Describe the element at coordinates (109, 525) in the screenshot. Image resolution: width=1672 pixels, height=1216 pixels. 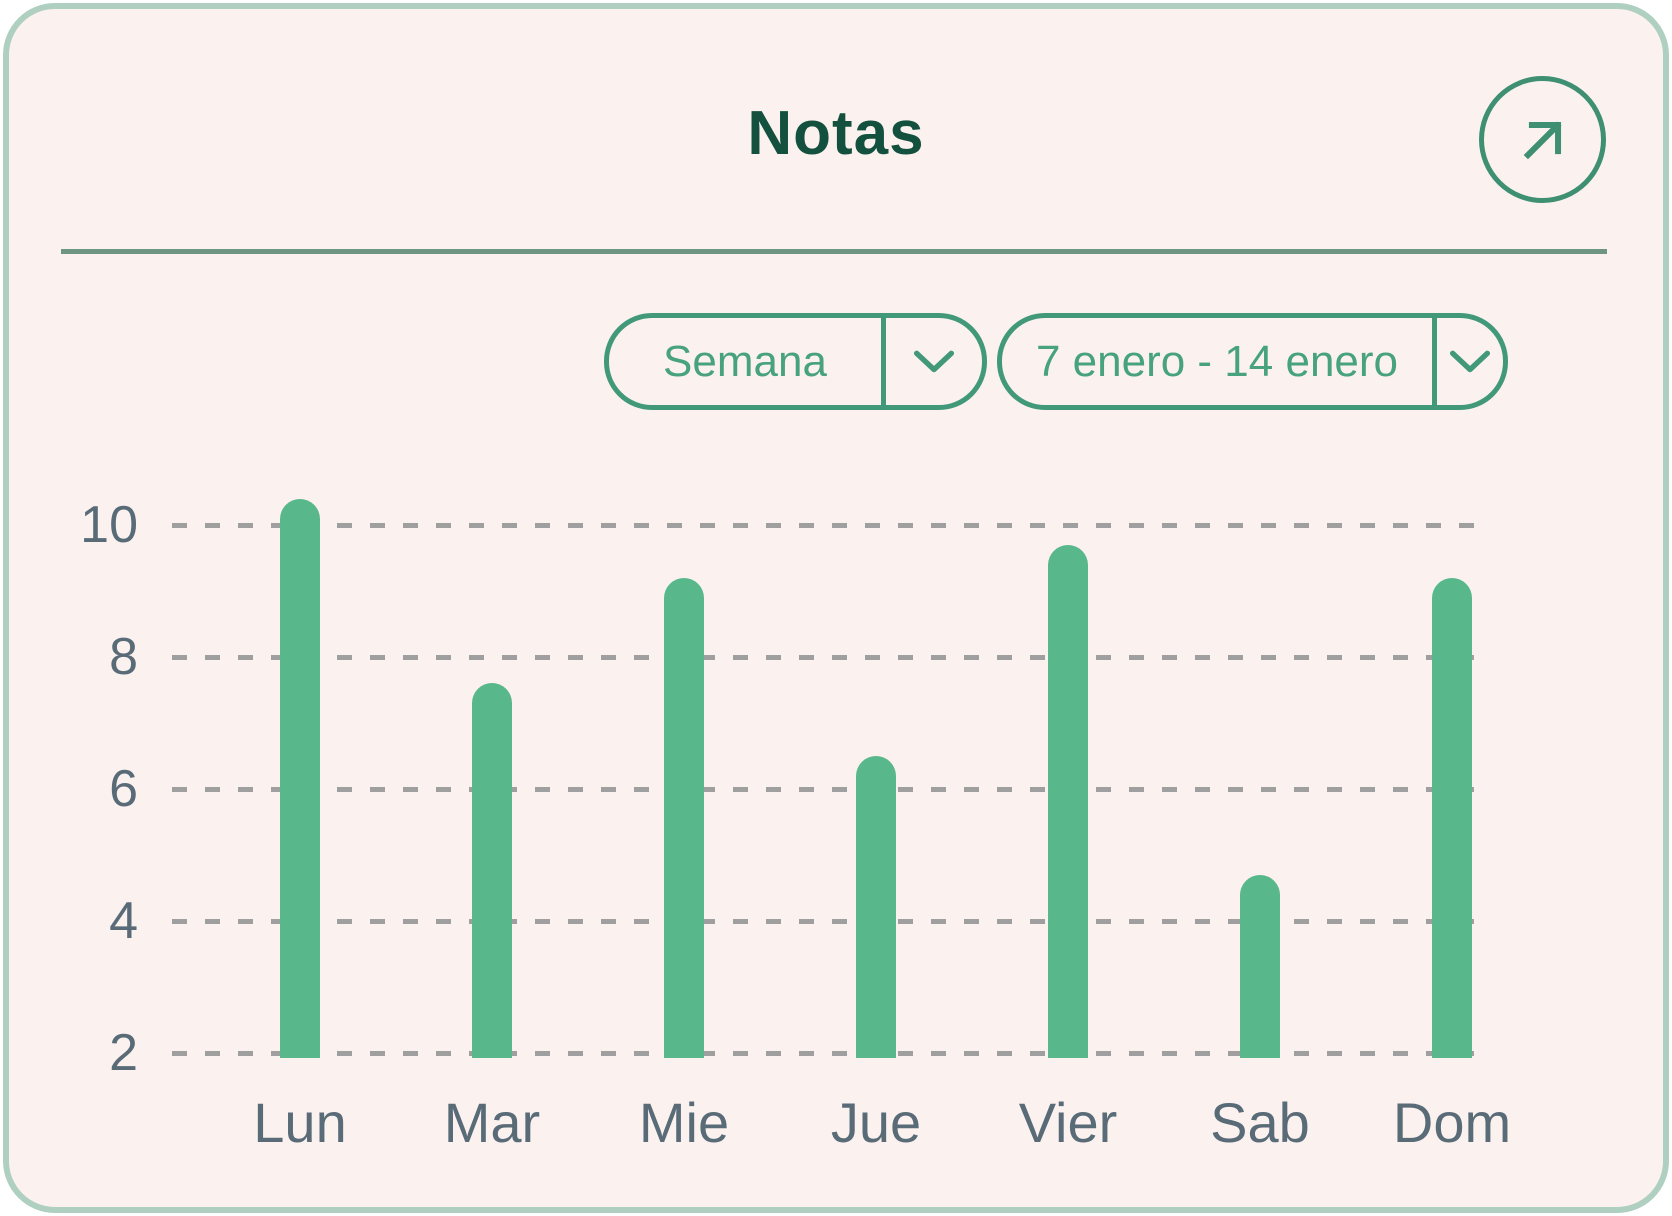
I see `y-axis-tick-label: 10` at that location.